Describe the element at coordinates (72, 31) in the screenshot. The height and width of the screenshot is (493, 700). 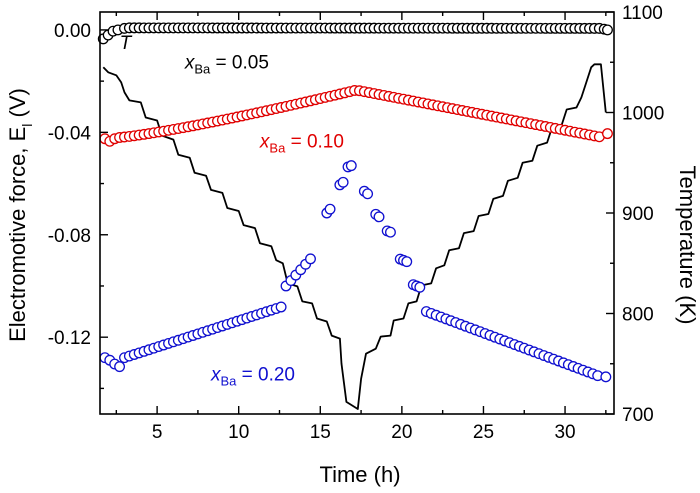
I see `y-left-tick-label: 0.00` at that location.